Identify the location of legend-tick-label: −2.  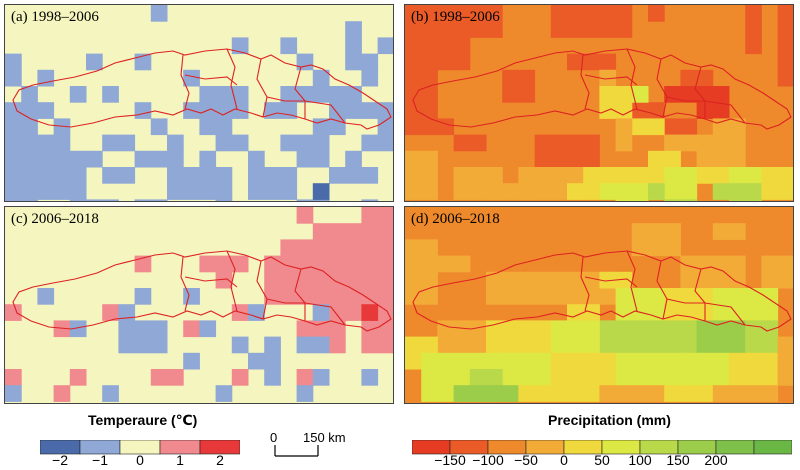
(60, 460).